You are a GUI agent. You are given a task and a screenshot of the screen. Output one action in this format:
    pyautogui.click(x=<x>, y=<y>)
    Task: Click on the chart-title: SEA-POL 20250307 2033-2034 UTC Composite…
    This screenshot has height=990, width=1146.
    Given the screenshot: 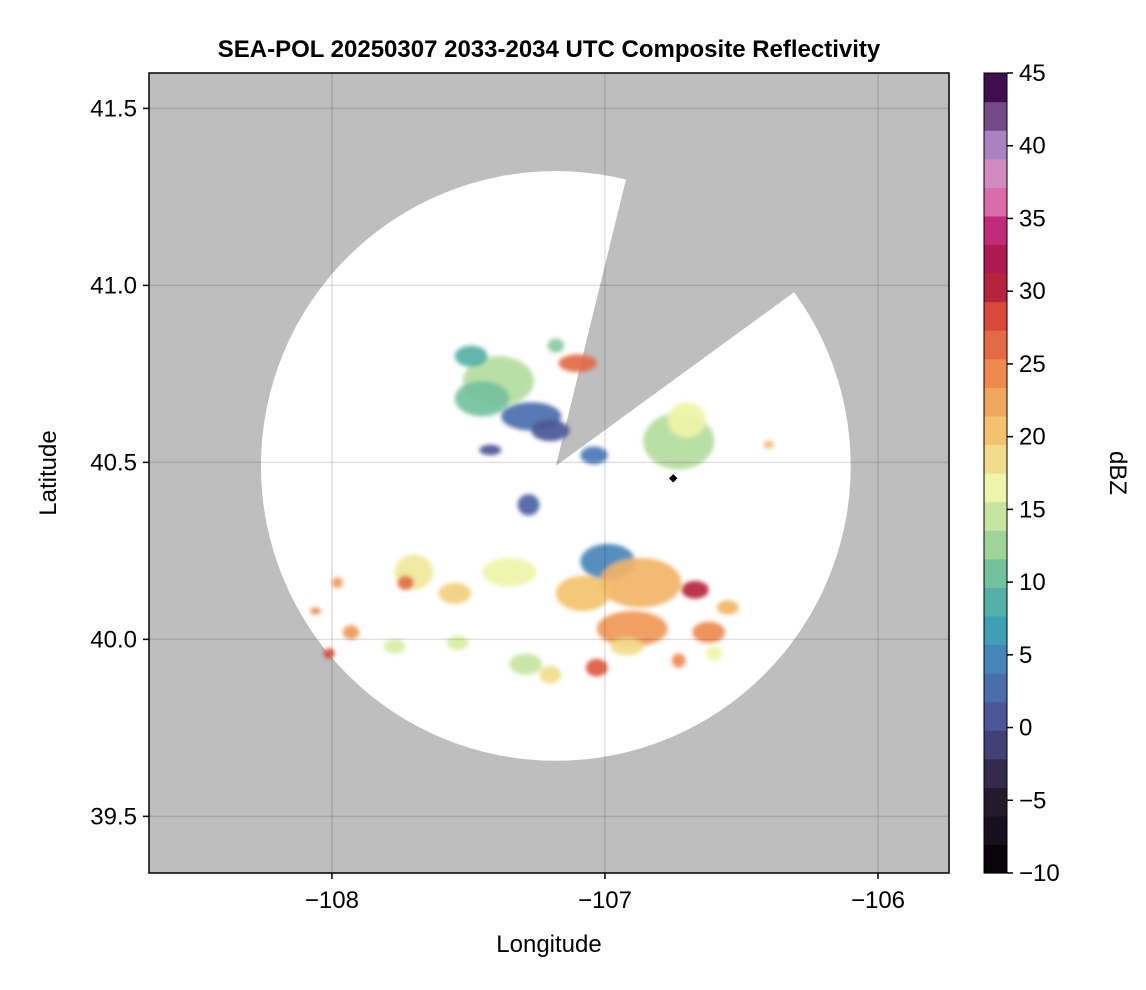 What is the action you would take?
    pyautogui.click(x=549, y=49)
    